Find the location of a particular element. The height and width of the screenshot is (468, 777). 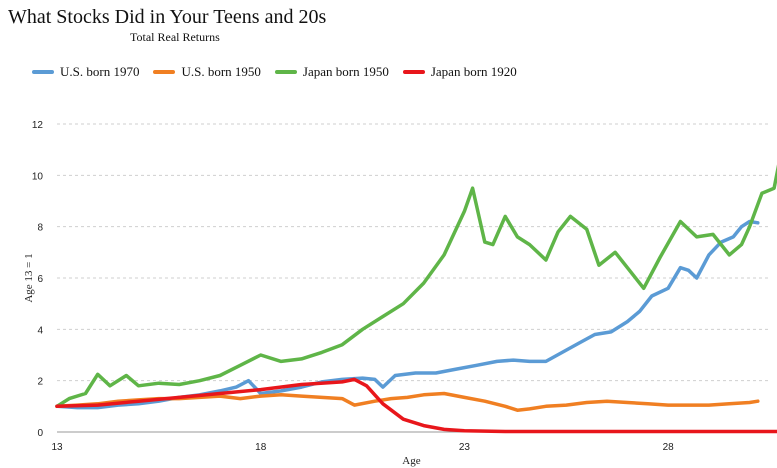

legend-item: U.S. born 1950 is located at coordinates (207, 72).